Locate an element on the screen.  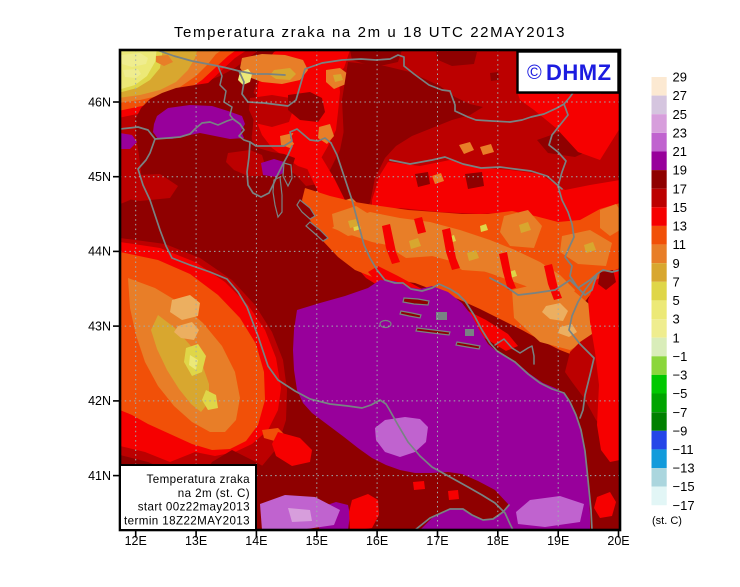
svg-text: −17 is located at coordinates (684, 505).